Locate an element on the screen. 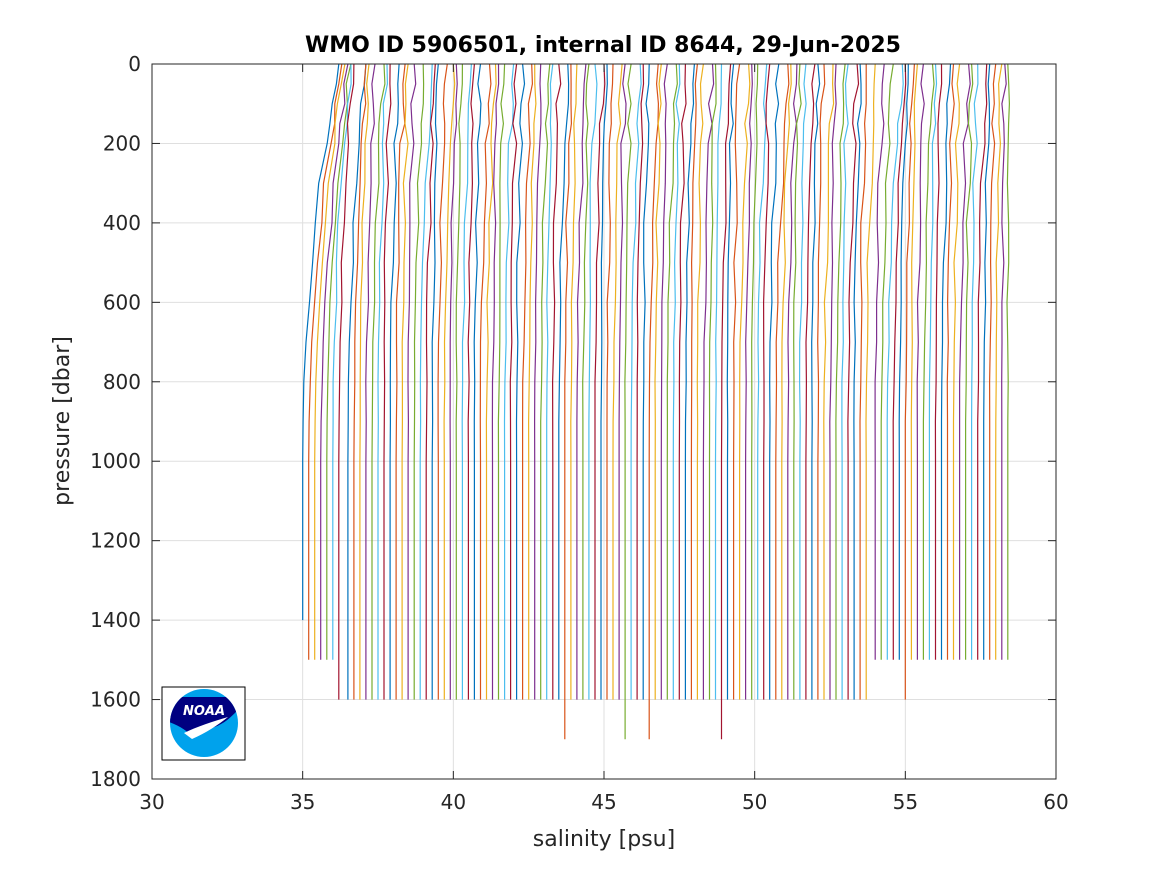 This screenshot has width=1167, height=875. x-tick-label: 45 is located at coordinates (603, 802).